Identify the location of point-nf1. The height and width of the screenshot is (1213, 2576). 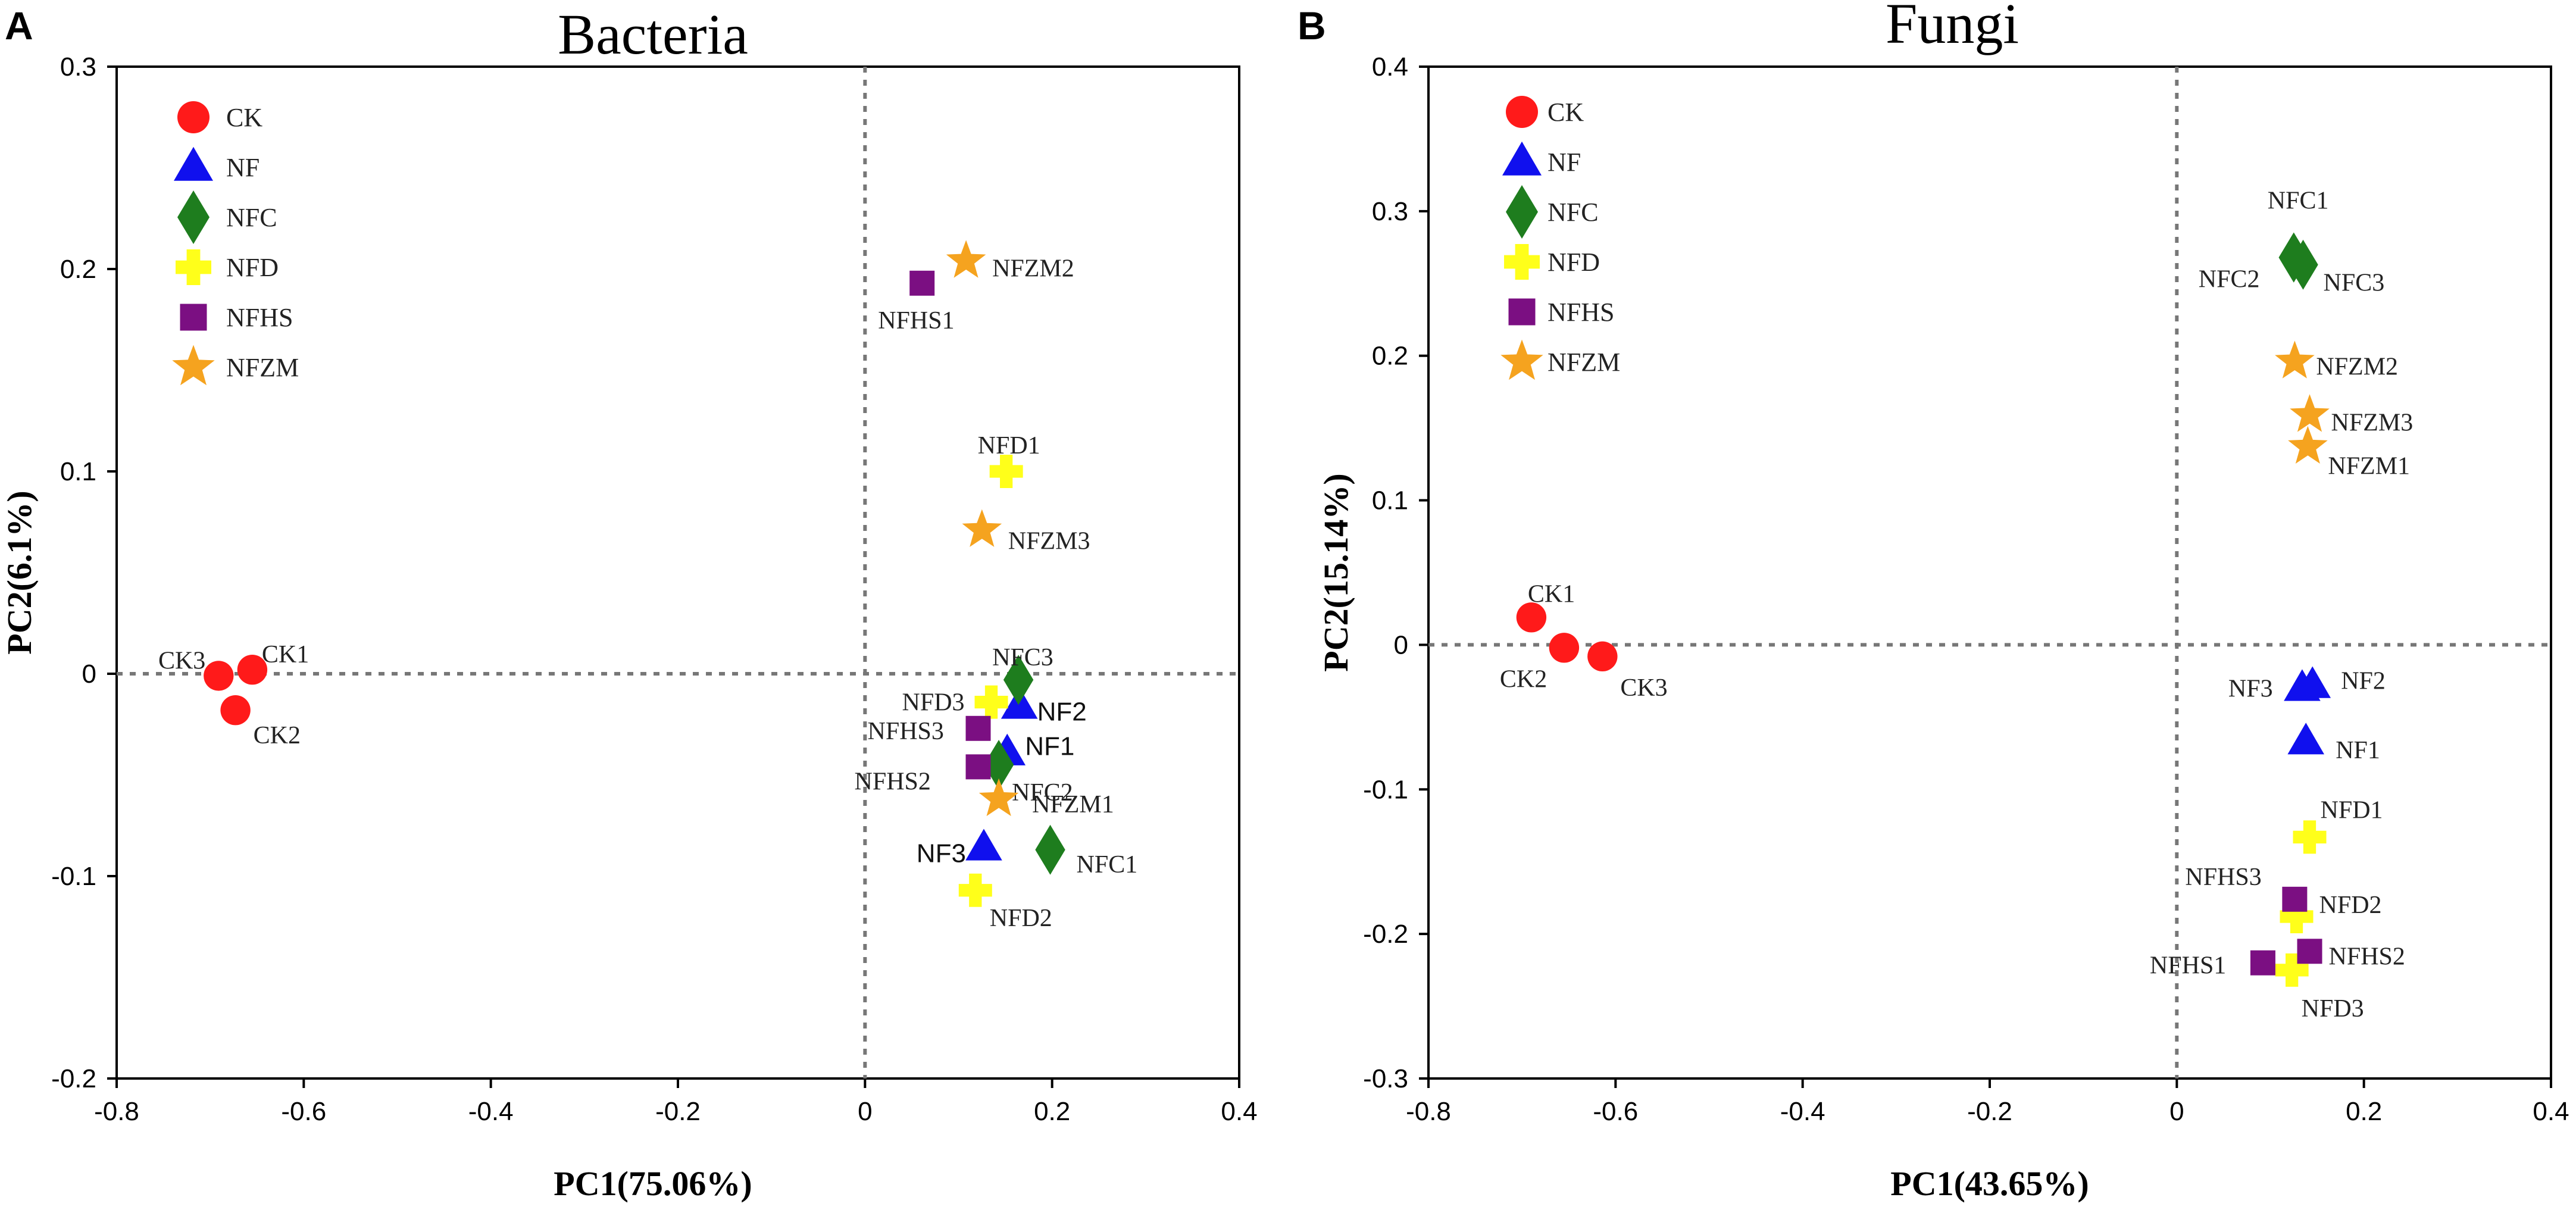
(2306, 739).